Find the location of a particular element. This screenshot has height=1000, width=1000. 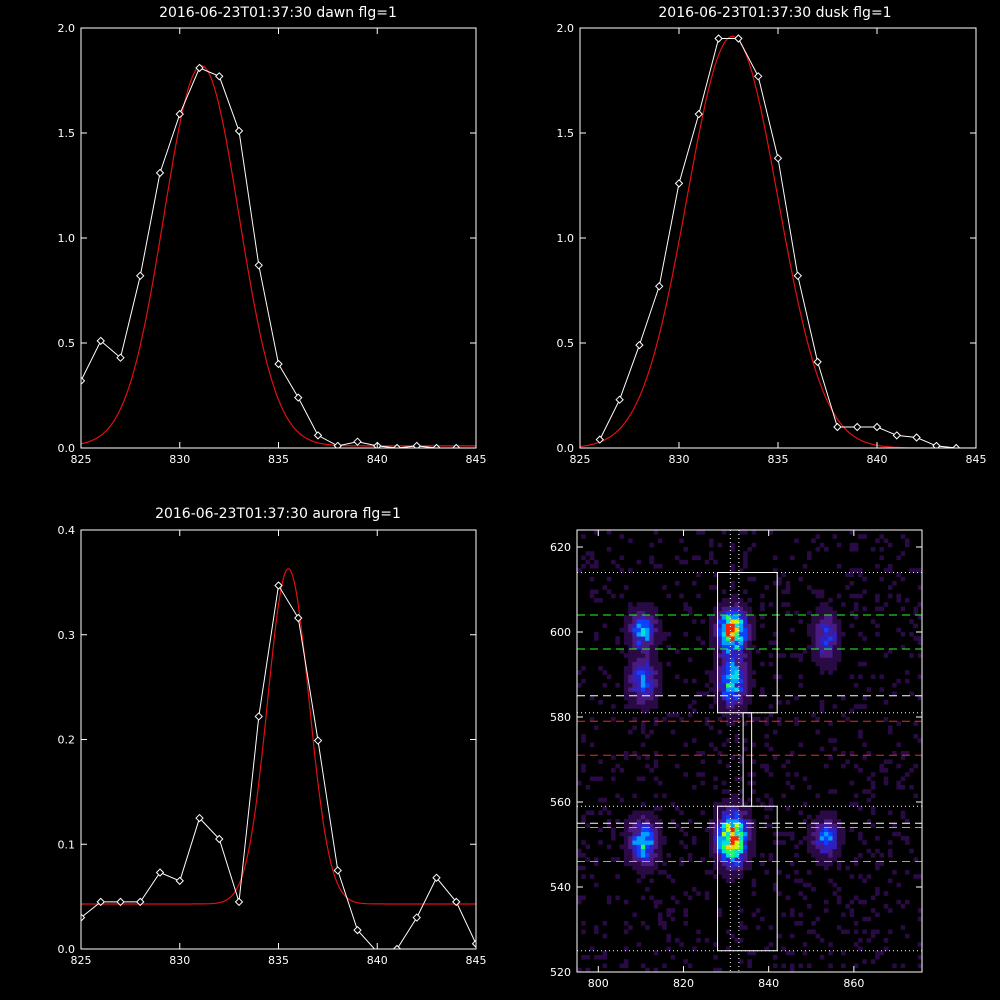

fit-curve is located at coordinates (278, 736).